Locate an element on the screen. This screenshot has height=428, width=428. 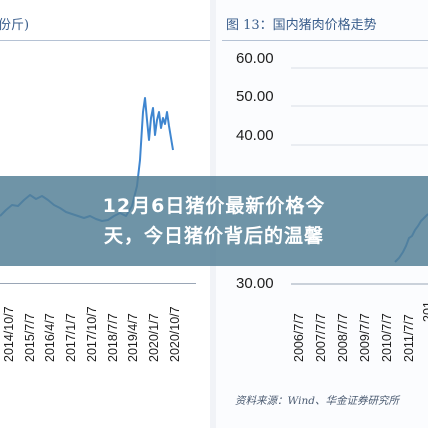
right-y-tick: 30.00 is located at coordinates (255, 283).